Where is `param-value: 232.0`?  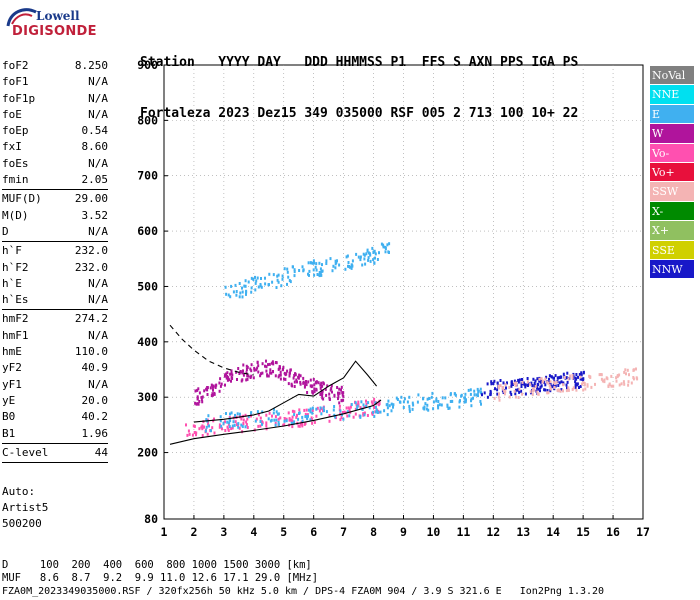
param-value: 232.0 is located at coordinates (91, 267).